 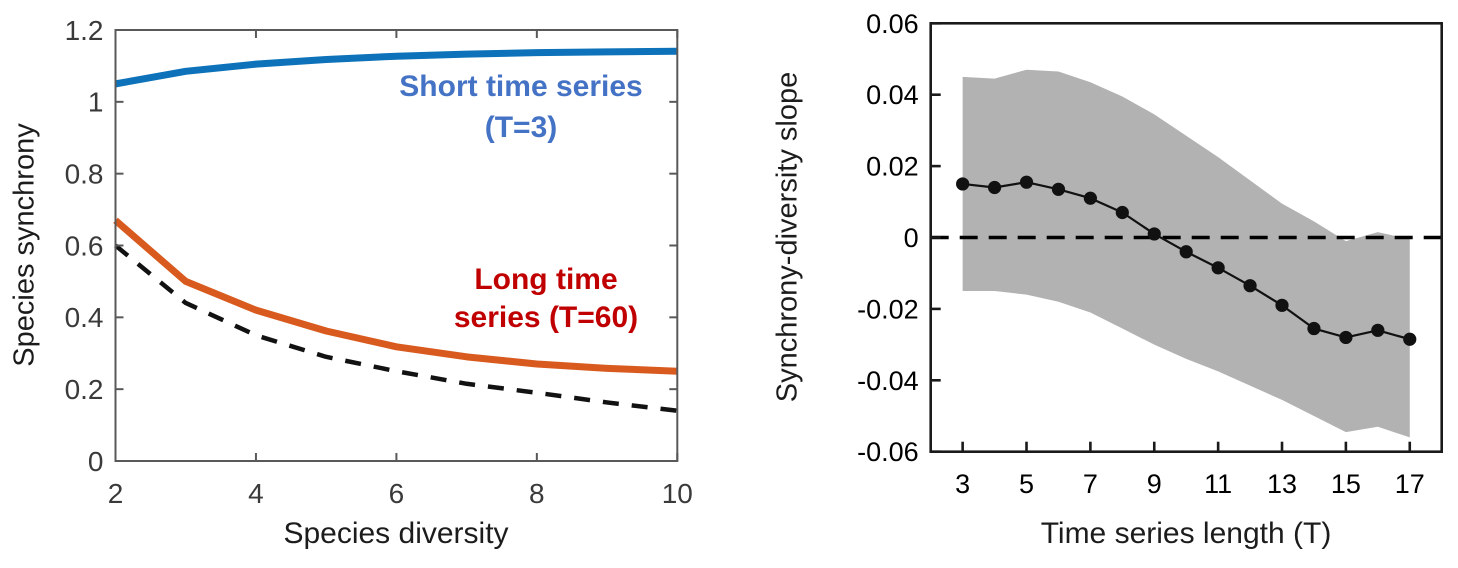 What do you see at coordinates (892, 167) in the screenshot?
I see `y-tick-label: 0.02` at bounding box center [892, 167].